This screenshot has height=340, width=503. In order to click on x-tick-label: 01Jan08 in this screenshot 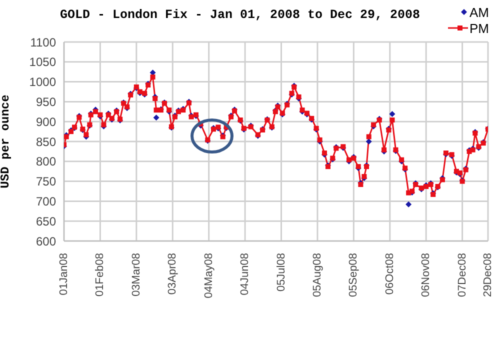, I will do `click(64, 274)`.